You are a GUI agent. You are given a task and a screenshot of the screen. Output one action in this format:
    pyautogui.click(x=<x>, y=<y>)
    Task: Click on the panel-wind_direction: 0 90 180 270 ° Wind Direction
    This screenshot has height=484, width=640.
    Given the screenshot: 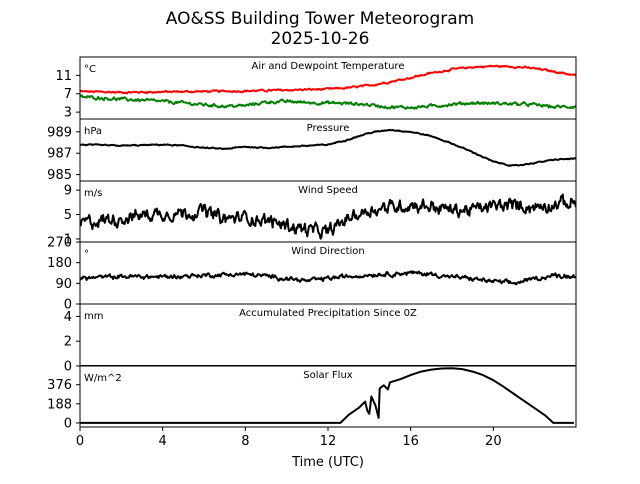 What is the action you would take?
    pyautogui.click(x=312, y=274)
    